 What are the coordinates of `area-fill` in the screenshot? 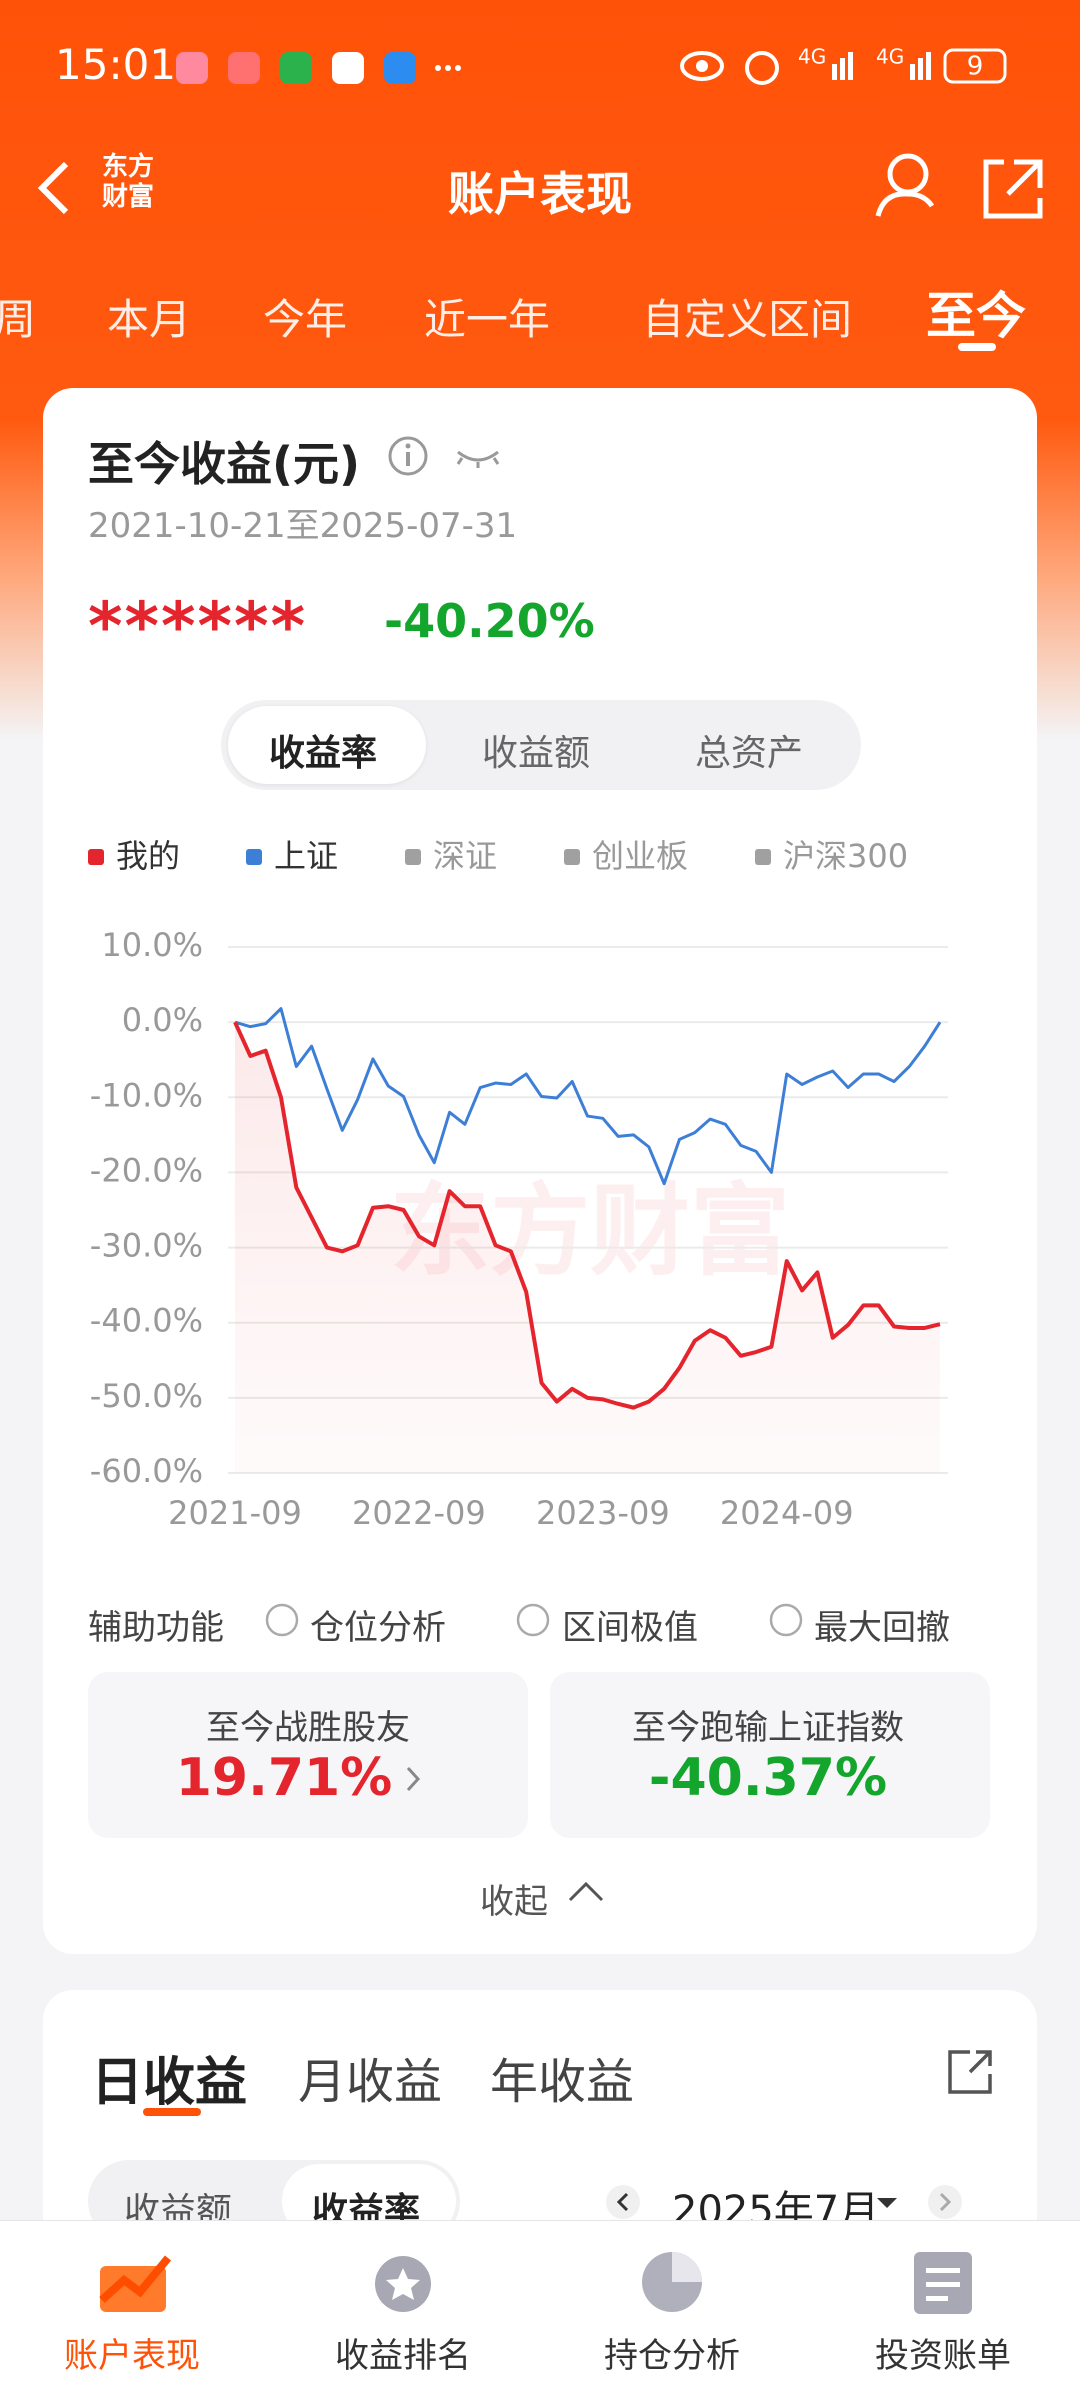 It's located at (587, 1247).